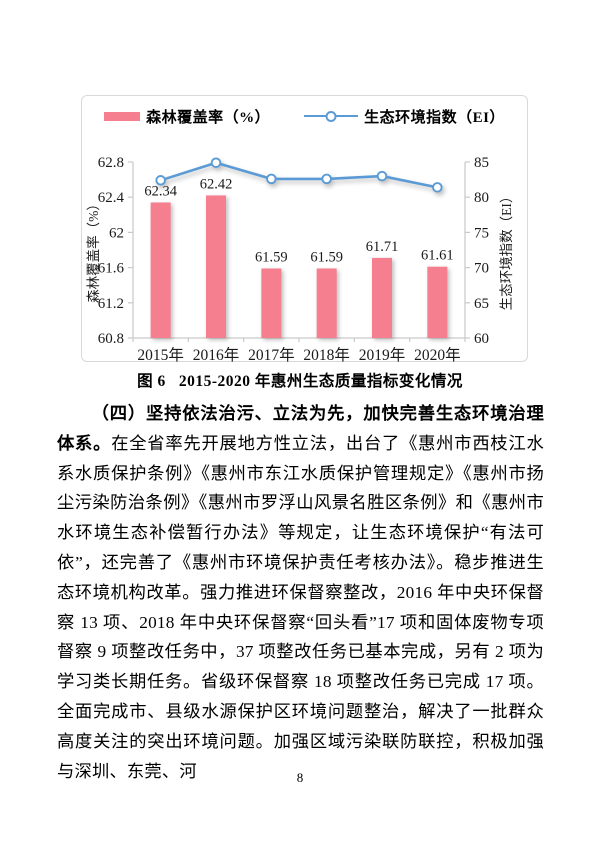  I want to click on legend-label-forest-coverage: 森林覆盖率（%）, so click(208, 117).